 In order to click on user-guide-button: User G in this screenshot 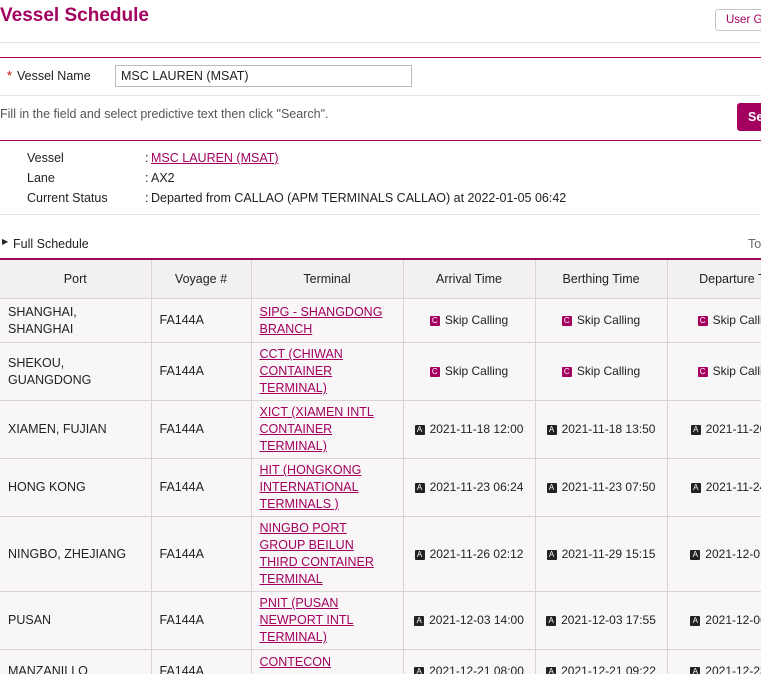, I will do `click(738, 20)`.